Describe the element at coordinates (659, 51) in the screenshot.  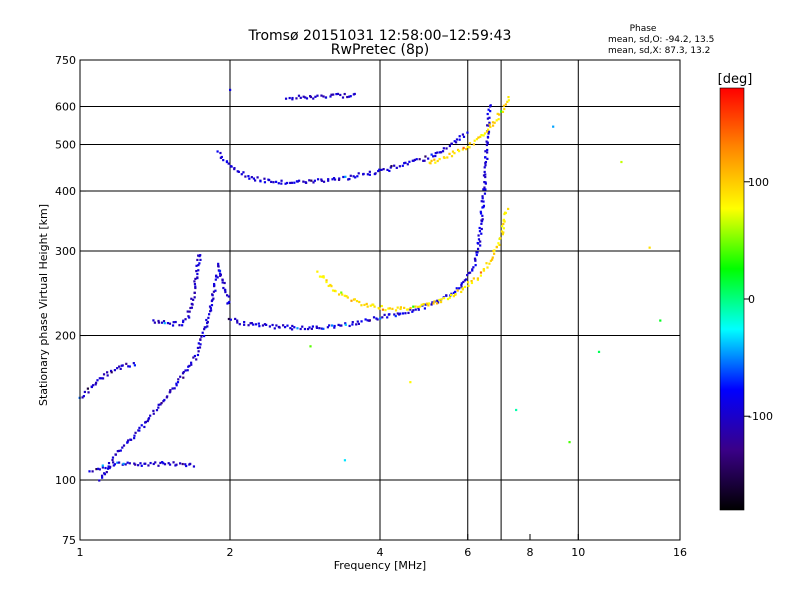
I see `stats-line-x: mean, sd,X: 87.3, 13.2` at that location.